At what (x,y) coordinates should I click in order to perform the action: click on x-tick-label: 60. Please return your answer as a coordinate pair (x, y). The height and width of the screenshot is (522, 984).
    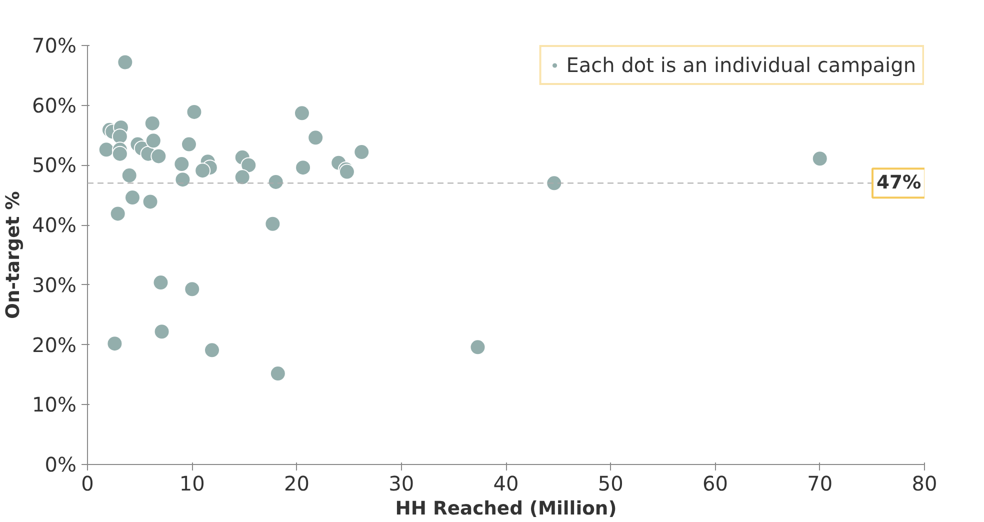
    Looking at the image, I should click on (715, 484).